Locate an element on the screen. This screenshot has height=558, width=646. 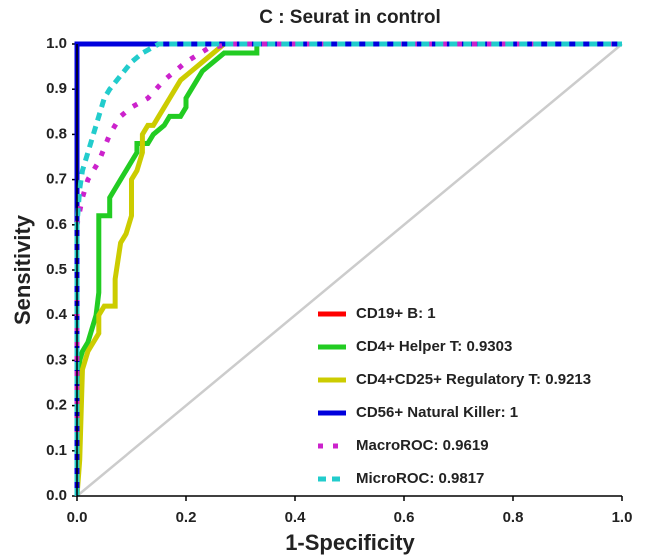
y-tick-label: 0.8 is located at coordinates (56, 133).